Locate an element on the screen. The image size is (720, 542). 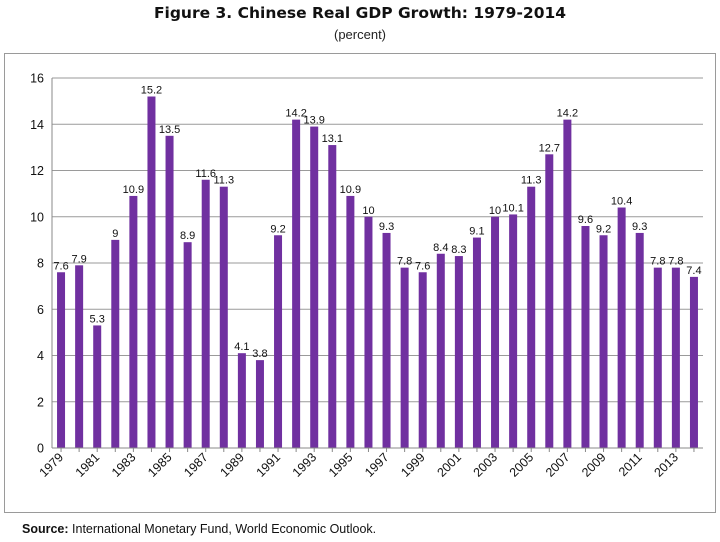
x-tick-label: 2007 is located at coordinates (558, 465).